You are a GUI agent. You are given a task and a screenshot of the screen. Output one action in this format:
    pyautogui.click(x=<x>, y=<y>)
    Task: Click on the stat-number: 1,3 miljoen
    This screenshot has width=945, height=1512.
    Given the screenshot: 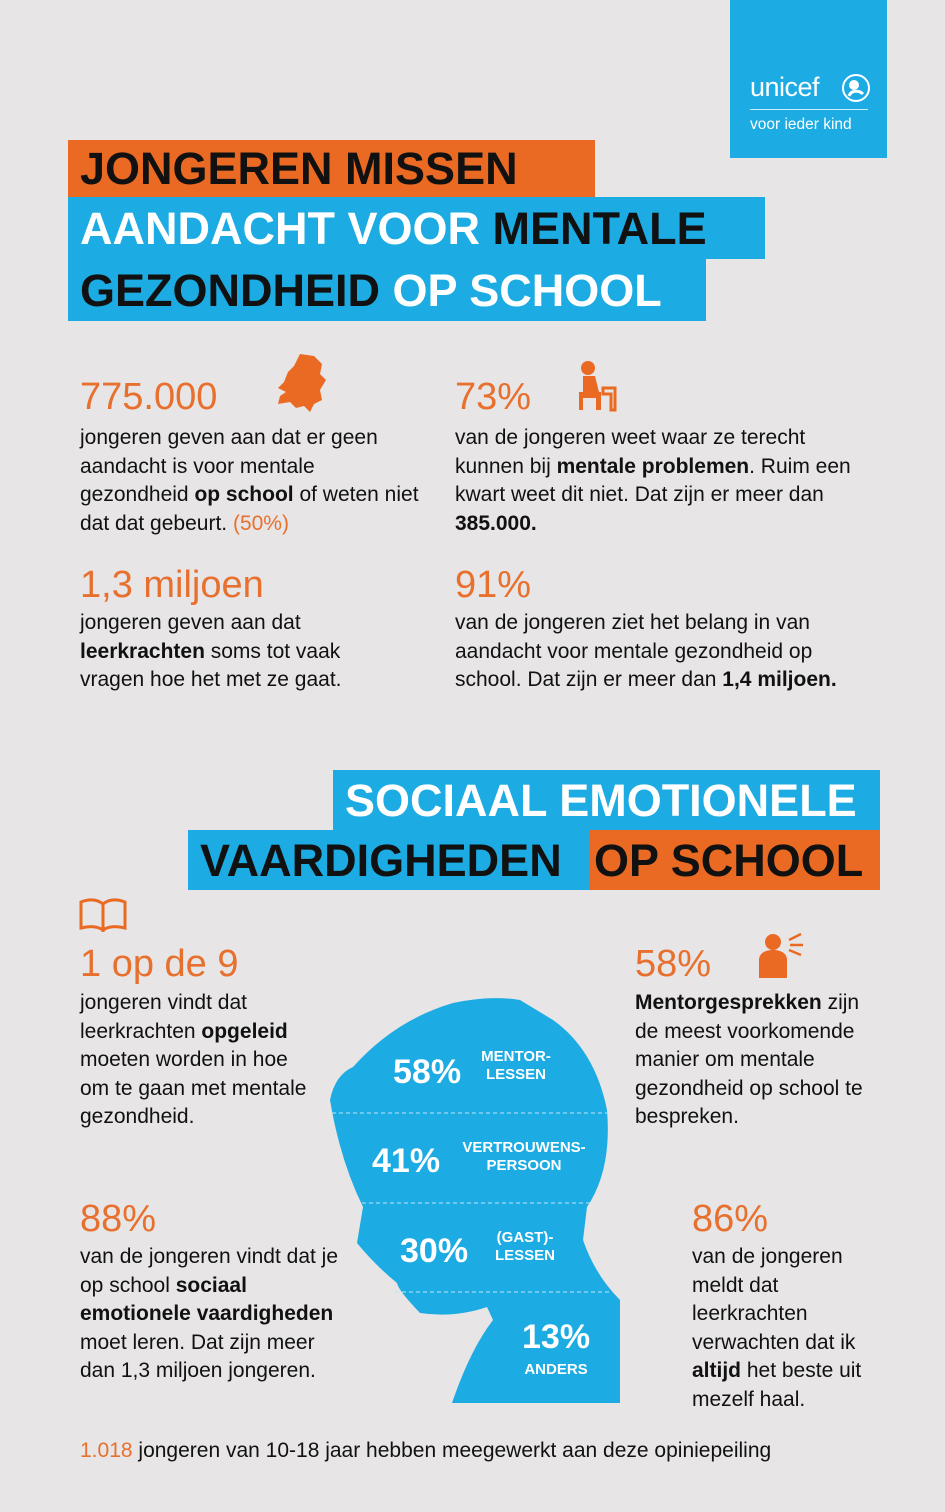 What is the action you would take?
    pyautogui.click(x=172, y=585)
    